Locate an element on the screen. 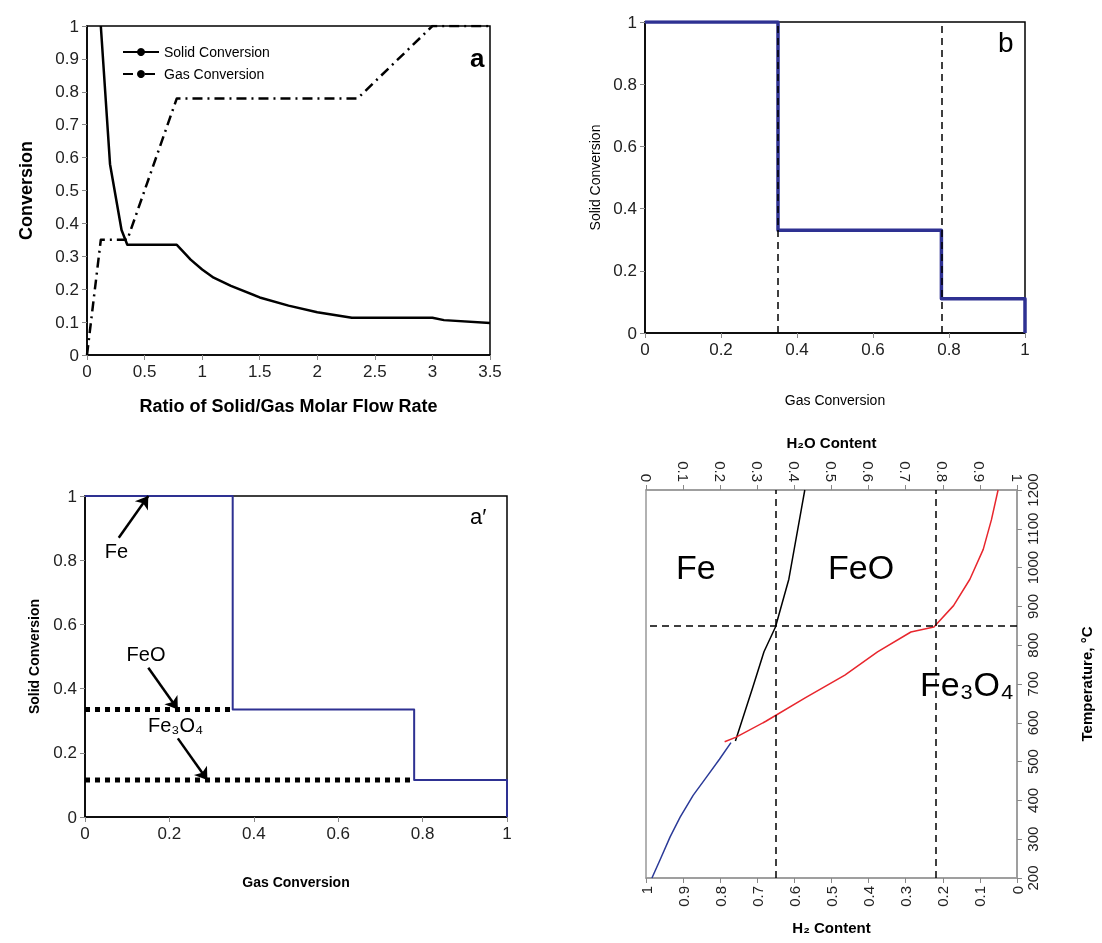 Image resolution: width=1102 pixels, height=943 pixels. x2-tick-label: 0.9 is located at coordinates (980, 471).